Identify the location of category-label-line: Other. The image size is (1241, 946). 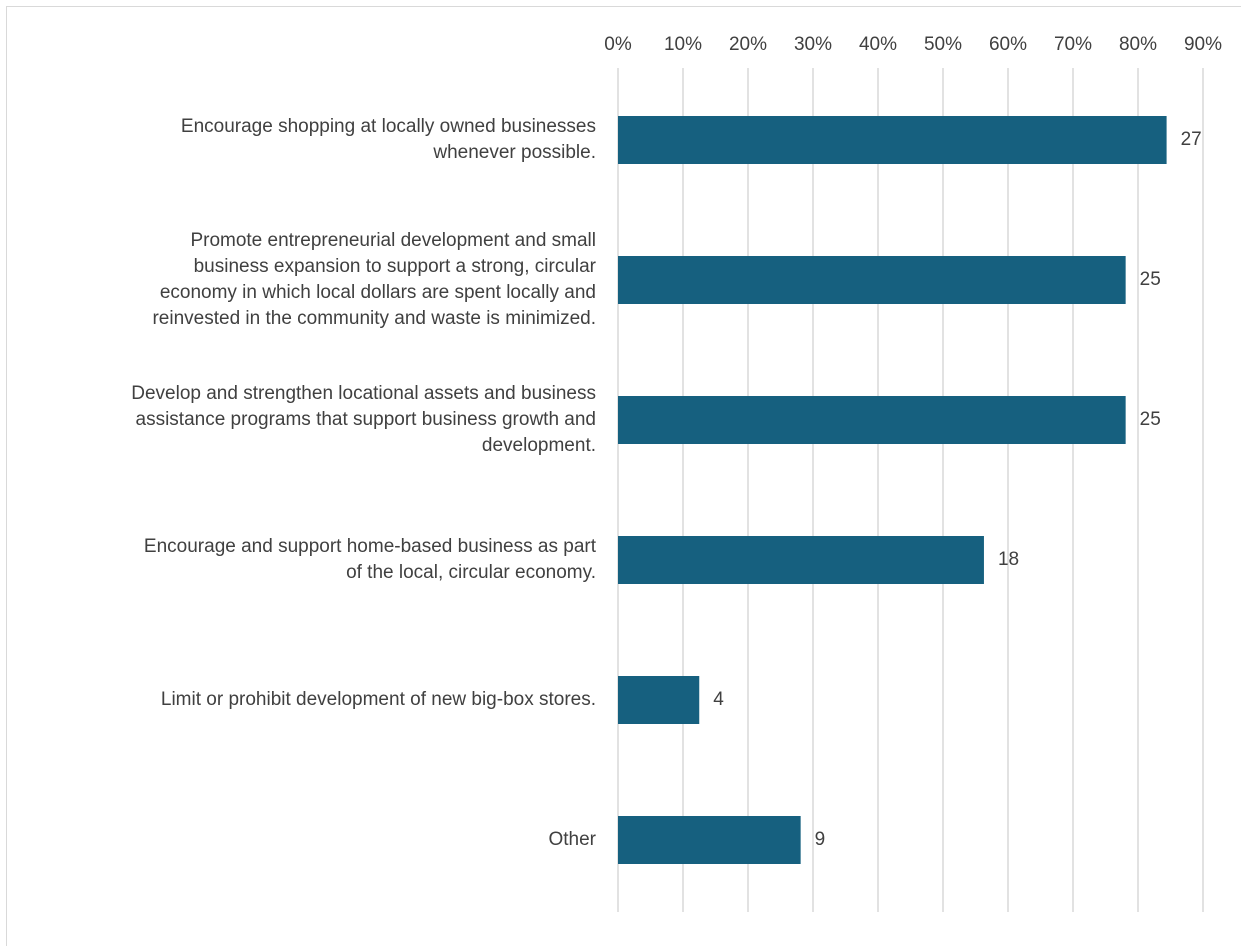
(572, 839).